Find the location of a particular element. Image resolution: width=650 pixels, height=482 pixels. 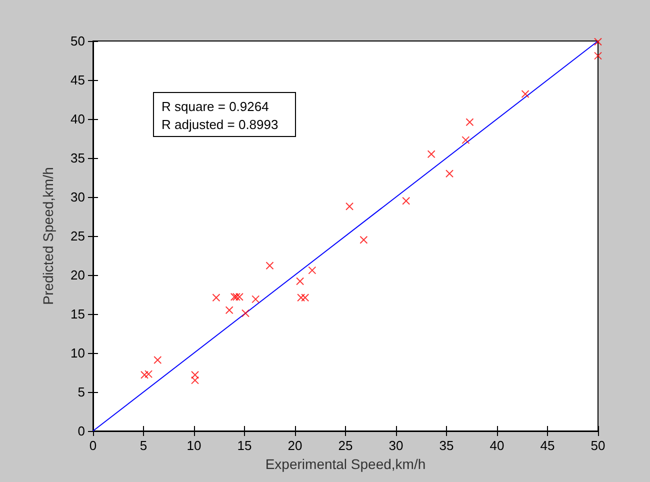

x-tick-label: 40 is located at coordinates (497, 445).